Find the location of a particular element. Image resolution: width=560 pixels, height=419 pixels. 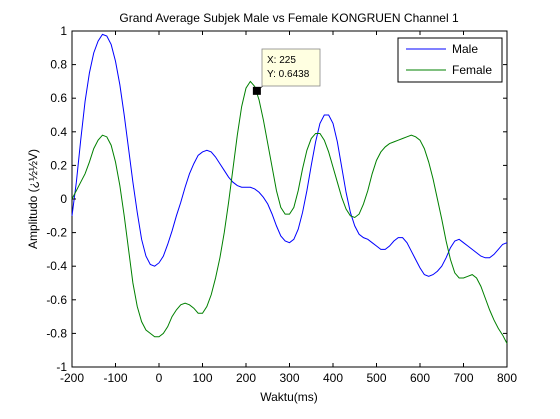

x-tick-label: 500 is located at coordinates (376, 378).